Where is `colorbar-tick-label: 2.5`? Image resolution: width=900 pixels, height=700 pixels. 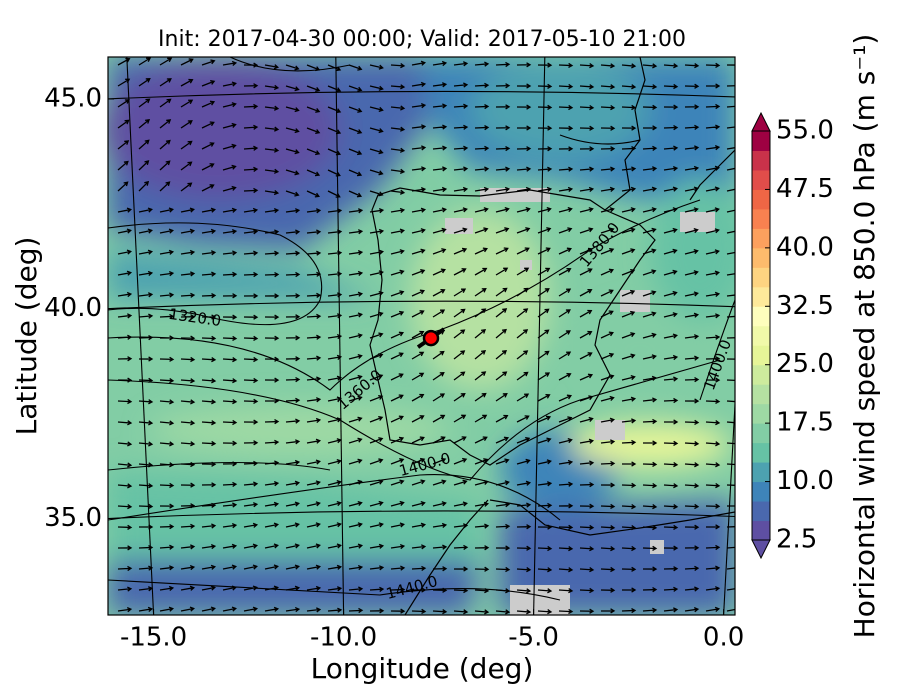
colorbar-tick-label: 2.5 is located at coordinates (796, 540).